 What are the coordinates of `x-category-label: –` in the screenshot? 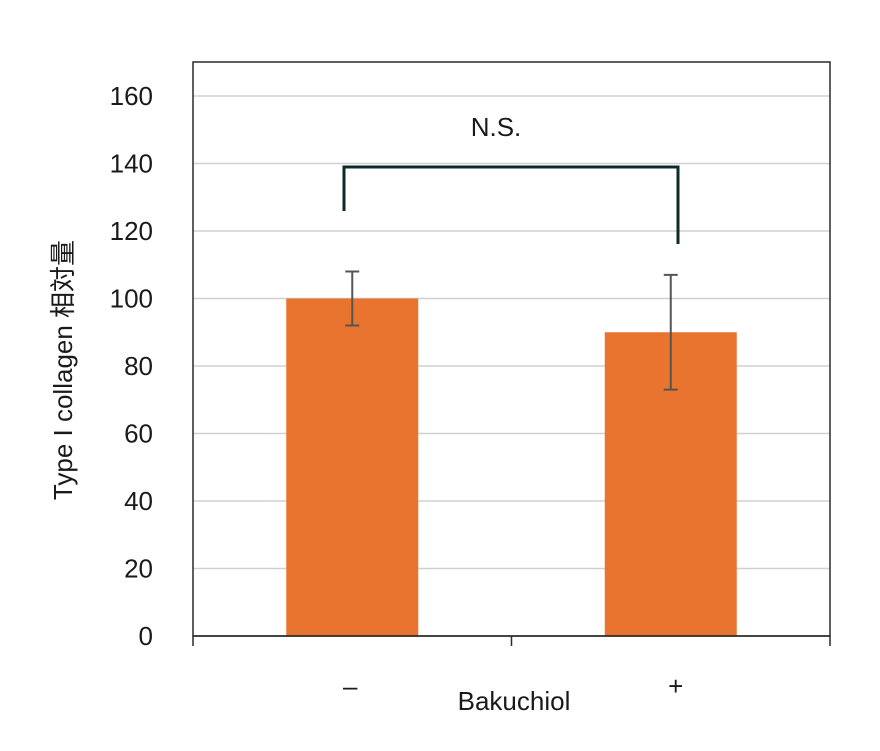 It's located at (350, 686).